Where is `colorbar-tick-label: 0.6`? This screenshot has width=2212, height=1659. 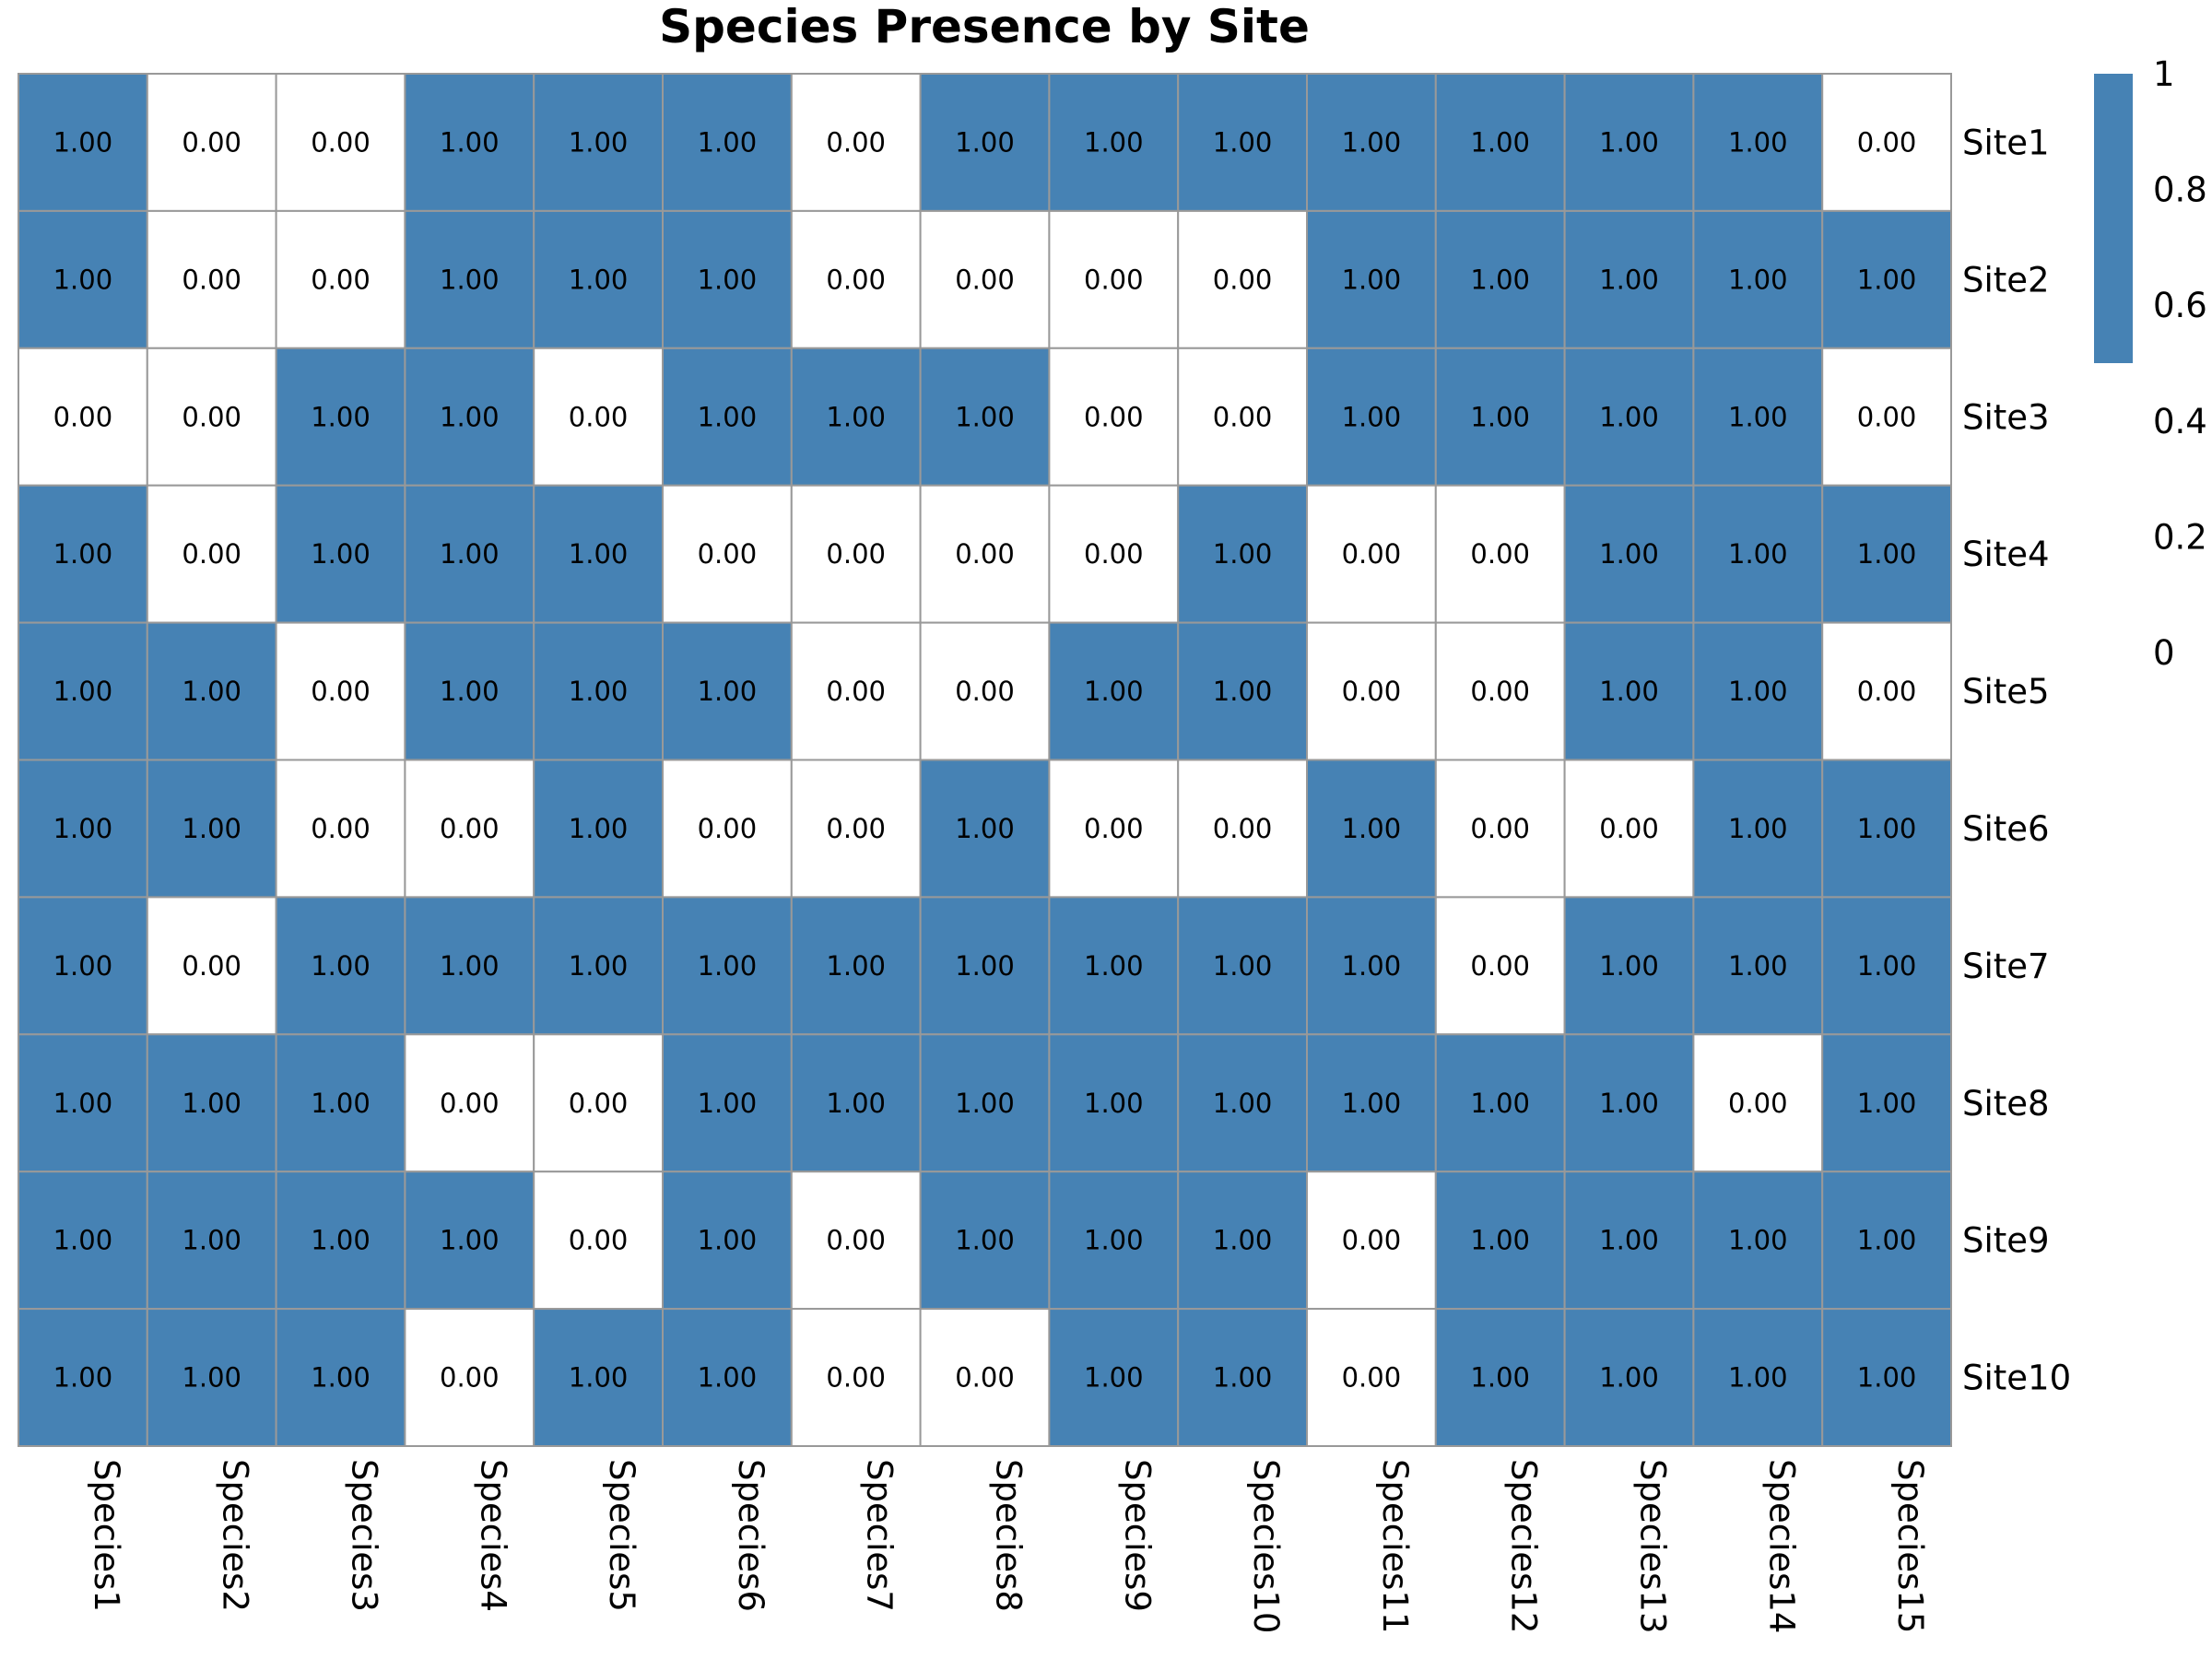 colorbar-tick-label: 0.6 is located at coordinates (2180, 305).